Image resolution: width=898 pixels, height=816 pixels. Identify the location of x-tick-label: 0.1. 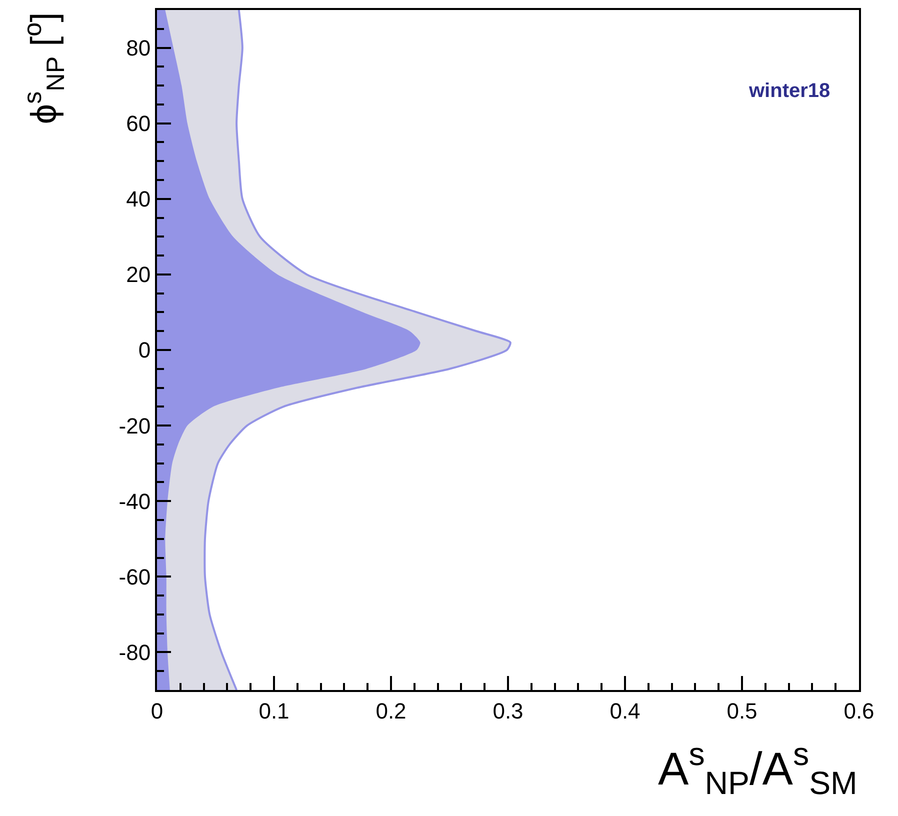
(274, 711).